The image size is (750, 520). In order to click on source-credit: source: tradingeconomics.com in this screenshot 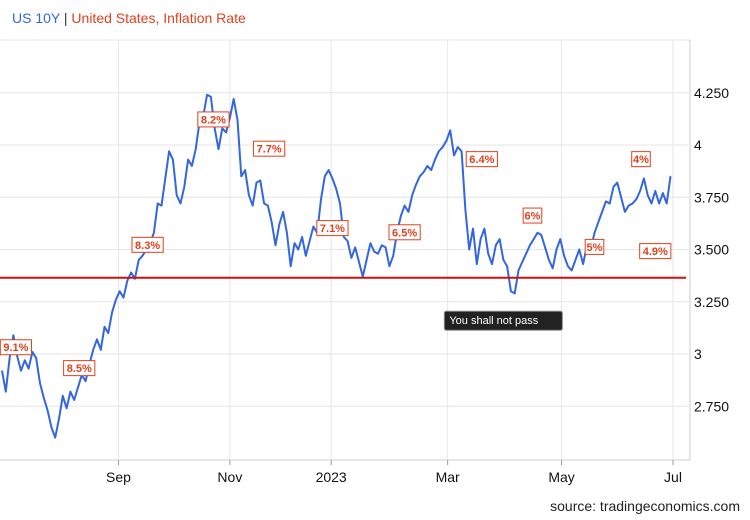, I will do `click(645, 506)`.